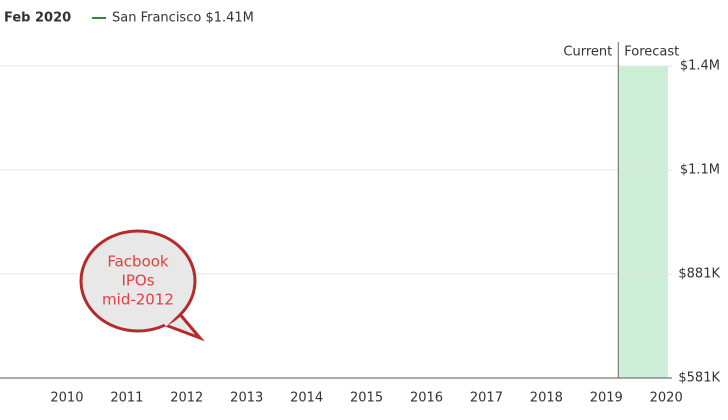  Describe the element at coordinates (486, 398) in the screenshot. I see `x-tick-label: 2017` at that location.